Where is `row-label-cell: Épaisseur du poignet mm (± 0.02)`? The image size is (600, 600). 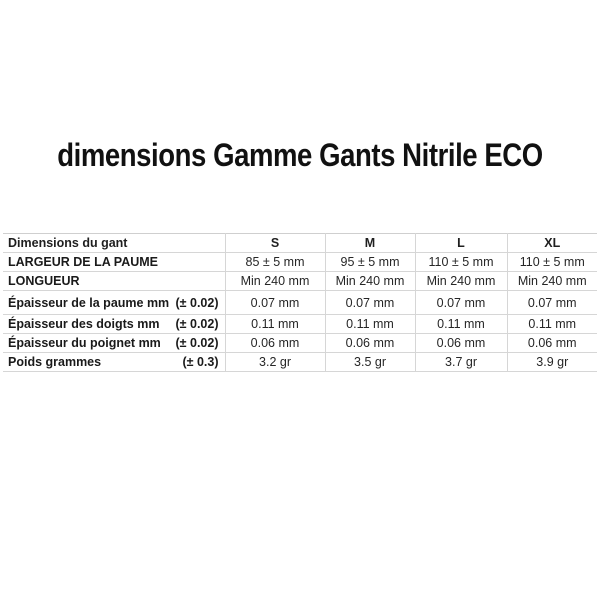 row-label-cell: Épaisseur du poignet mm (± 0.02) is located at coordinates (114, 343).